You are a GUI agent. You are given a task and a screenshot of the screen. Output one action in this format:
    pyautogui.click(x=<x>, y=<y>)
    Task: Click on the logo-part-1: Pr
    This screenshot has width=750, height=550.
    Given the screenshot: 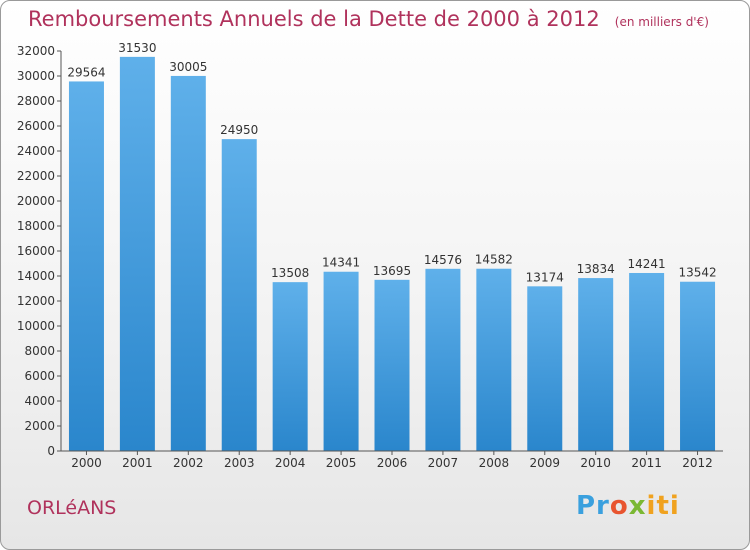 What is the action you would take?
    pyautogui.click(x=593, y=506)
    